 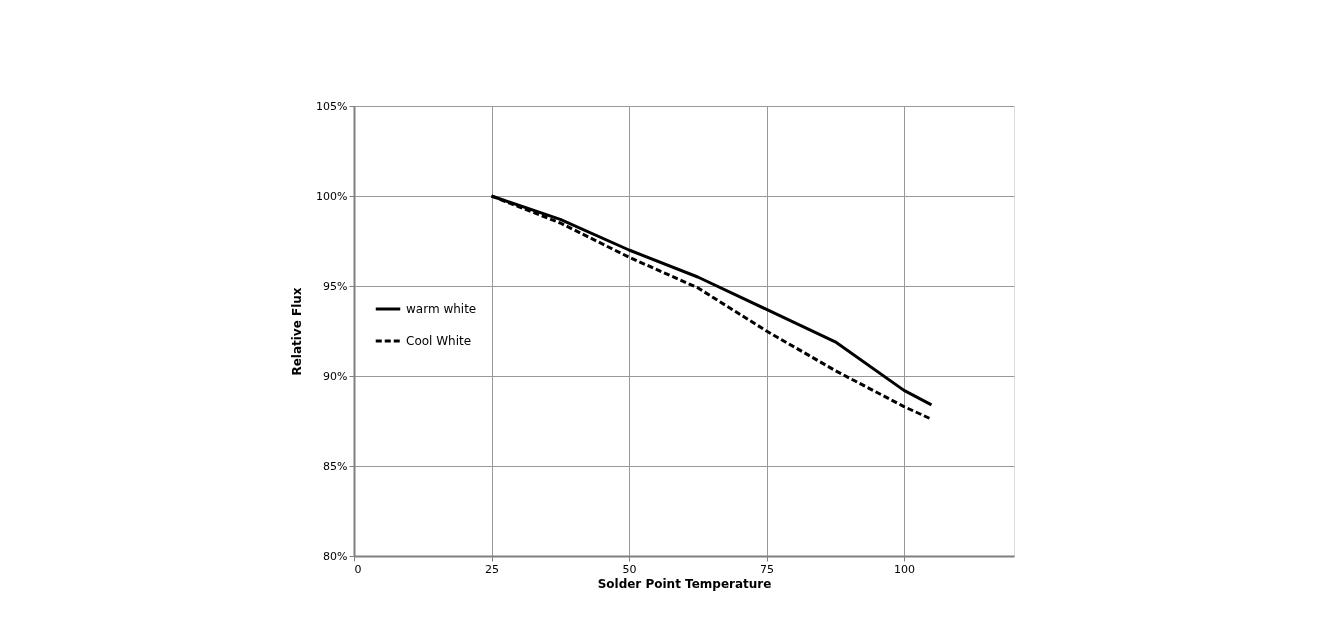 What do you see at coordinates (904, 569) in the screenshot?
I see `x-tick-label: 100` at bounding box center [904, 569].